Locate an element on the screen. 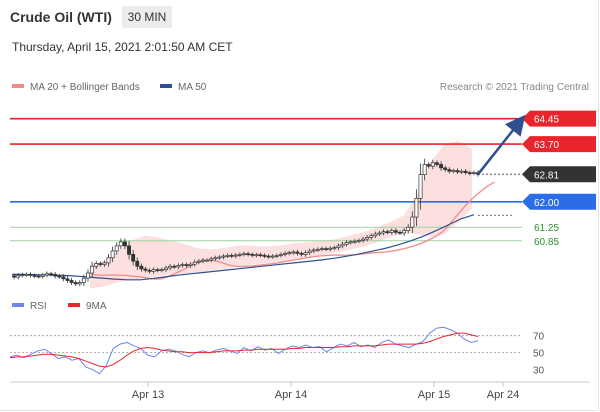 This screenshot has height=412, width=600. credit-text: Research © 2021 Trading Central is located at coordinates (514, 87).